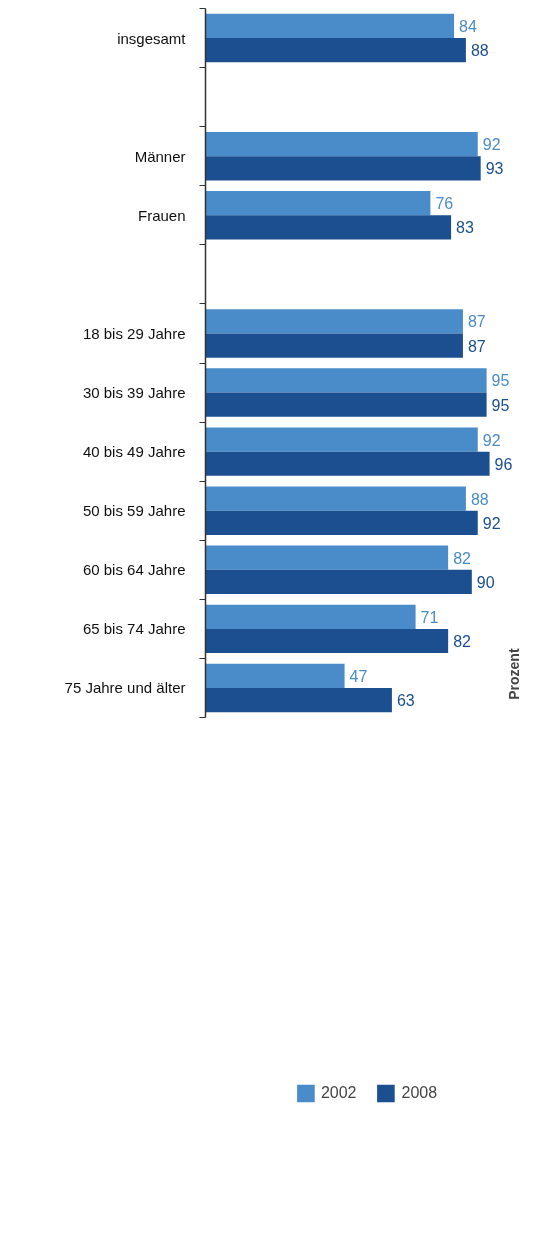 The width and height of the screenshot is (536, 1240). What do you see at coordinates (134, 570) in the screenshot?
I see `y-tick-label: 60 bis 64 Jahre` at bounding box center [134, 570].